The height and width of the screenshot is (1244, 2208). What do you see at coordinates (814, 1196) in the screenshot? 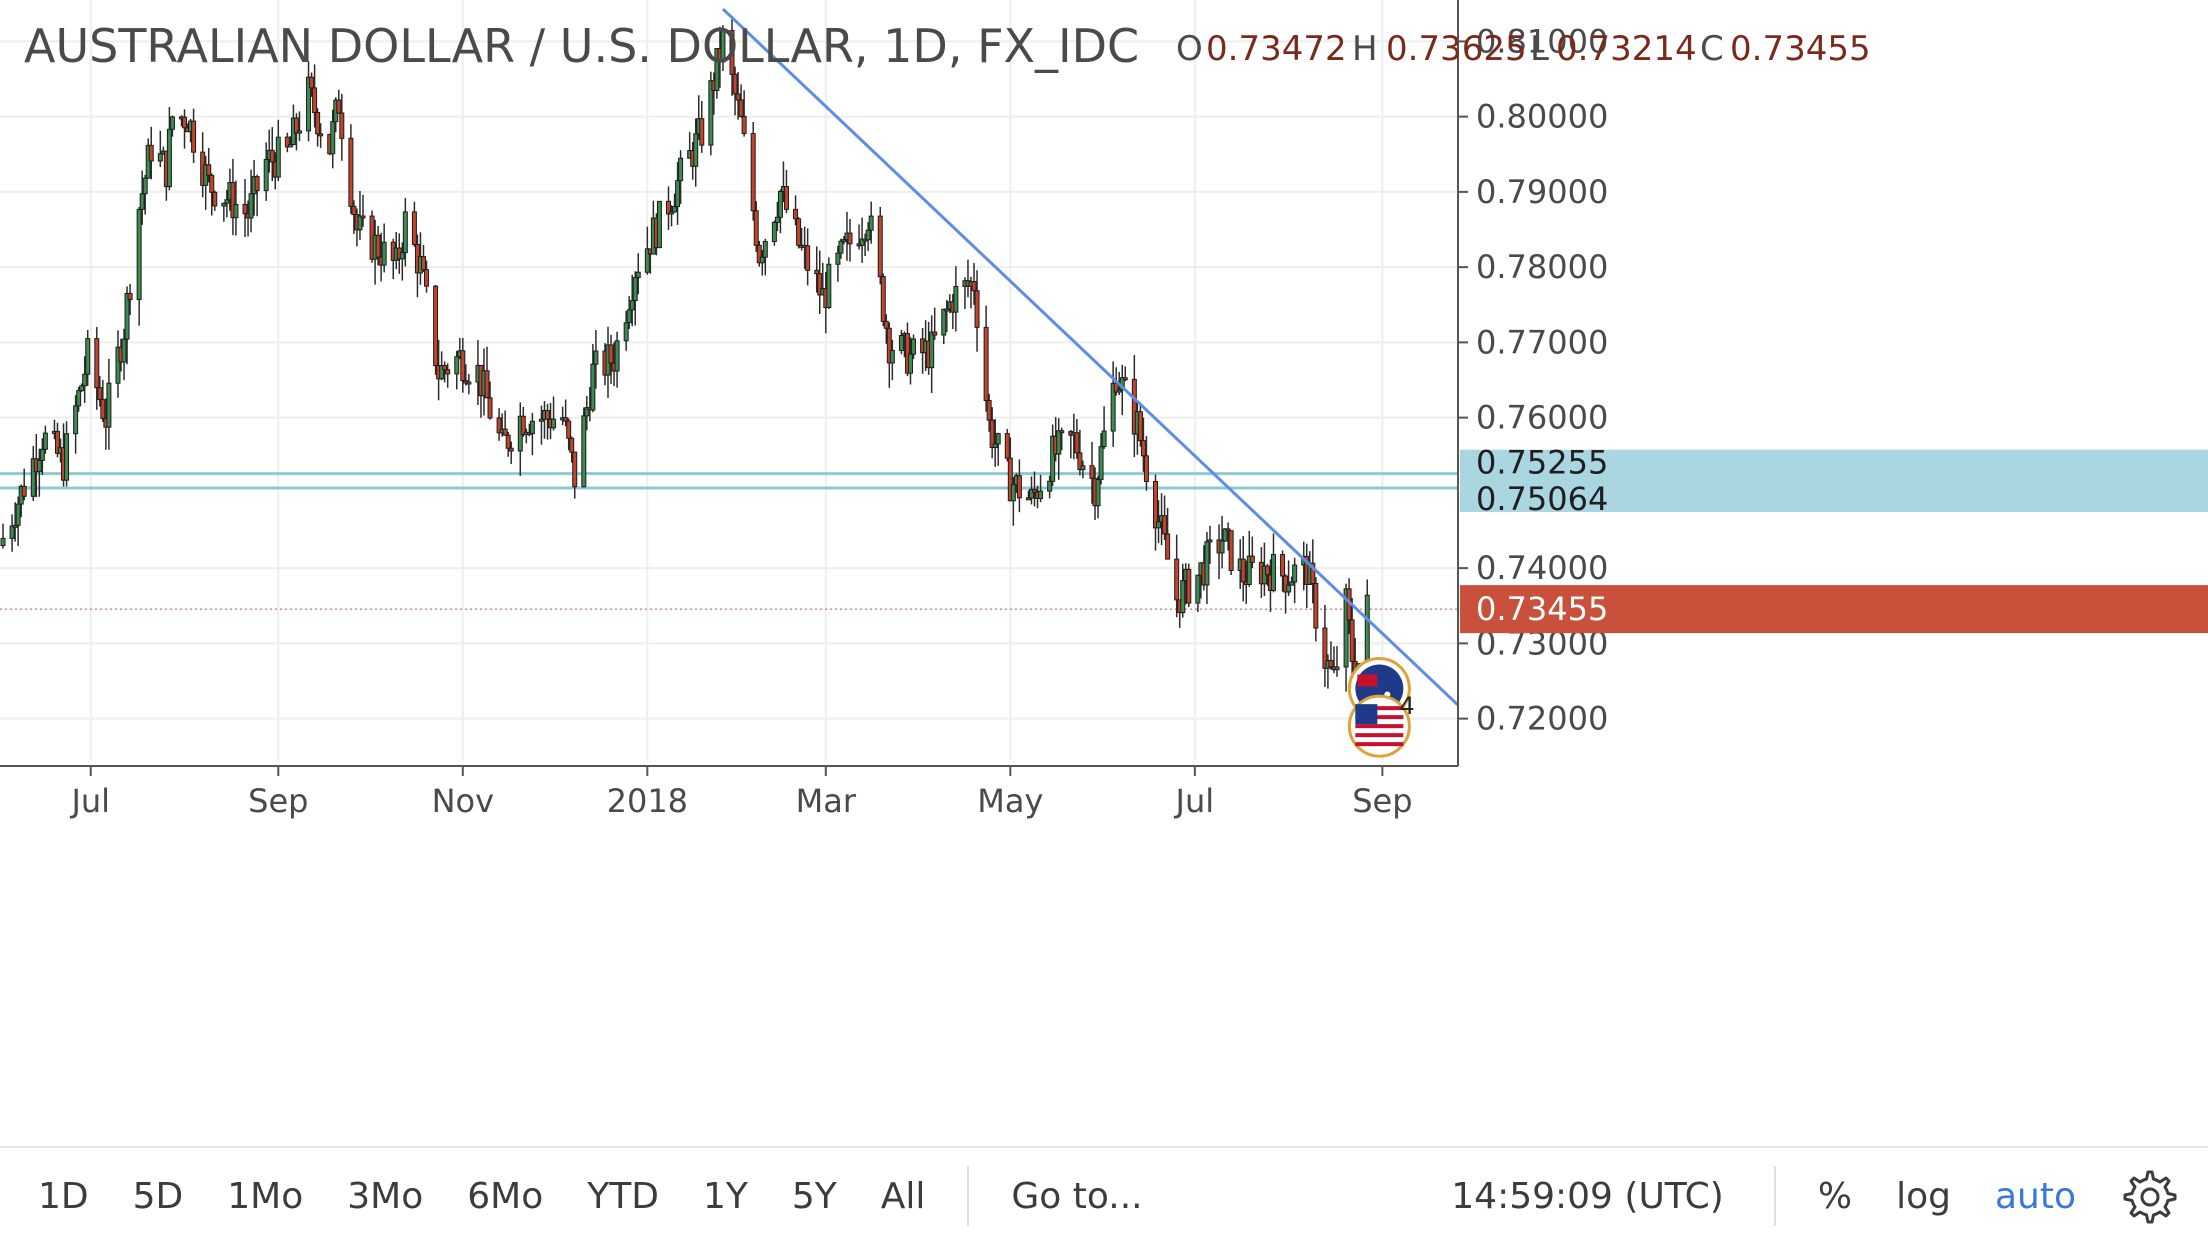
I see `range-5y-button: 5Y` at bounding box center [814, 1196].